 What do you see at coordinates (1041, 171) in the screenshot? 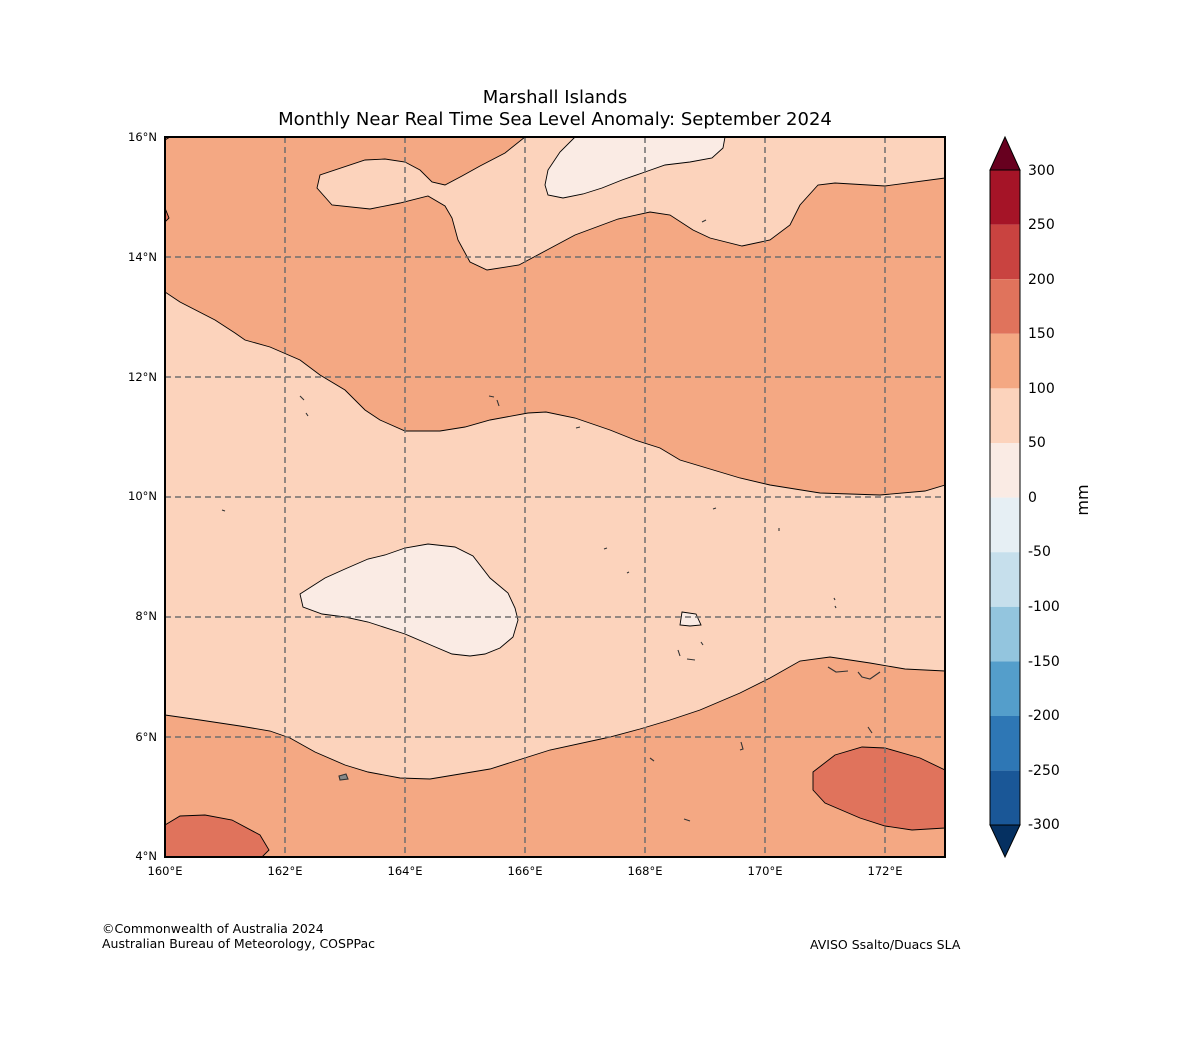
I see `colorbar-tick-label: 300` at bounding box center [1041, 171].